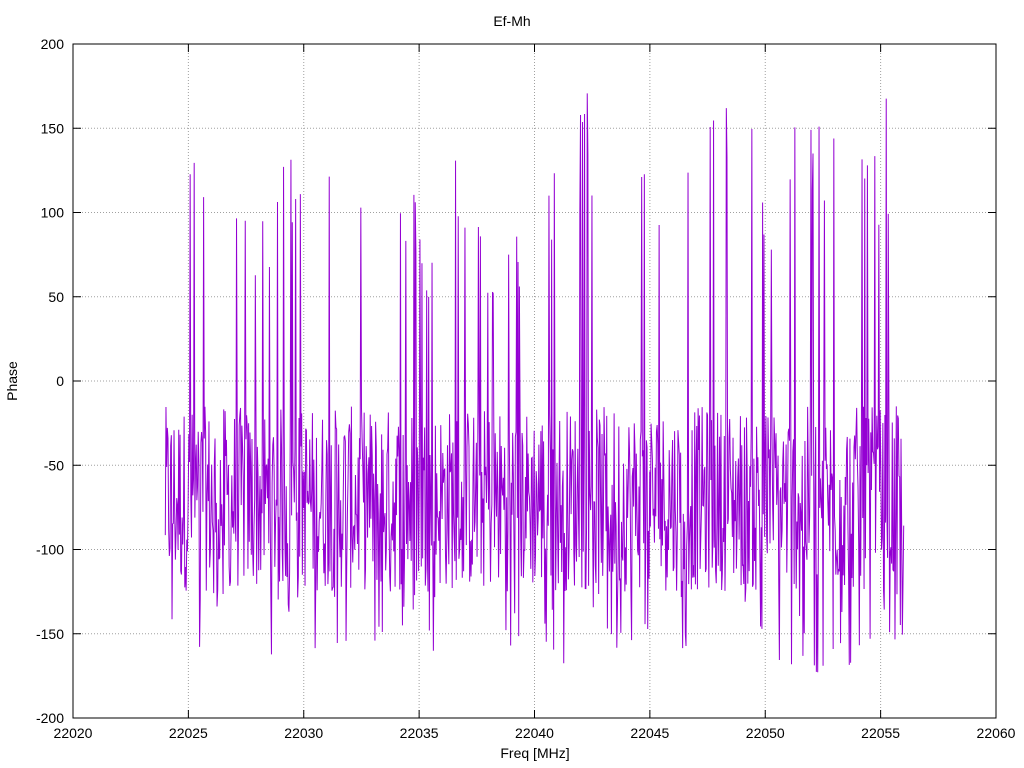 This screenshot has width=1024, height=768. Describe the element at coordinates (53, 128) in the screenshot. I see `y-tick-label: 150` at that location.